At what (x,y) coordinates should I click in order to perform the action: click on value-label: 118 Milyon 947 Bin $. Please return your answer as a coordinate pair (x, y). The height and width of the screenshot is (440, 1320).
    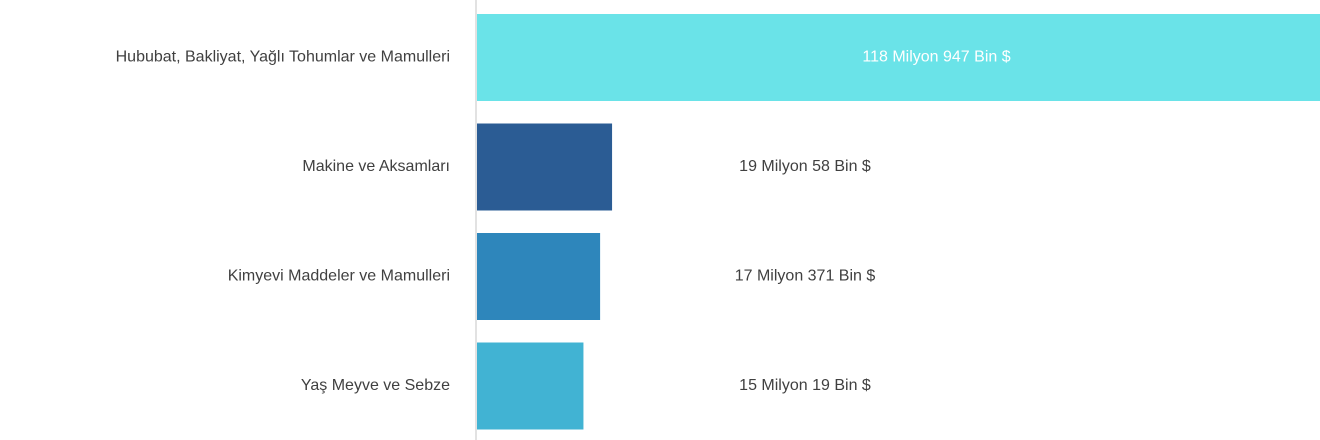
    Looking at the image, I should click on (936, 57).